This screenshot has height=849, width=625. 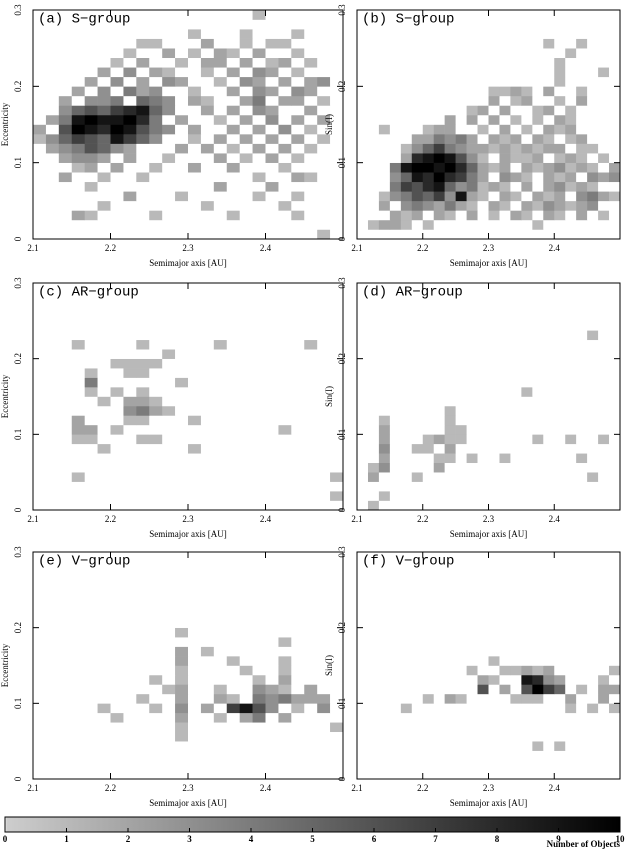 What do you see at coordinates (5, 396) in the screenshot?
I see `y-axis-label: Eccentricity` at bounding box center [5, 396].